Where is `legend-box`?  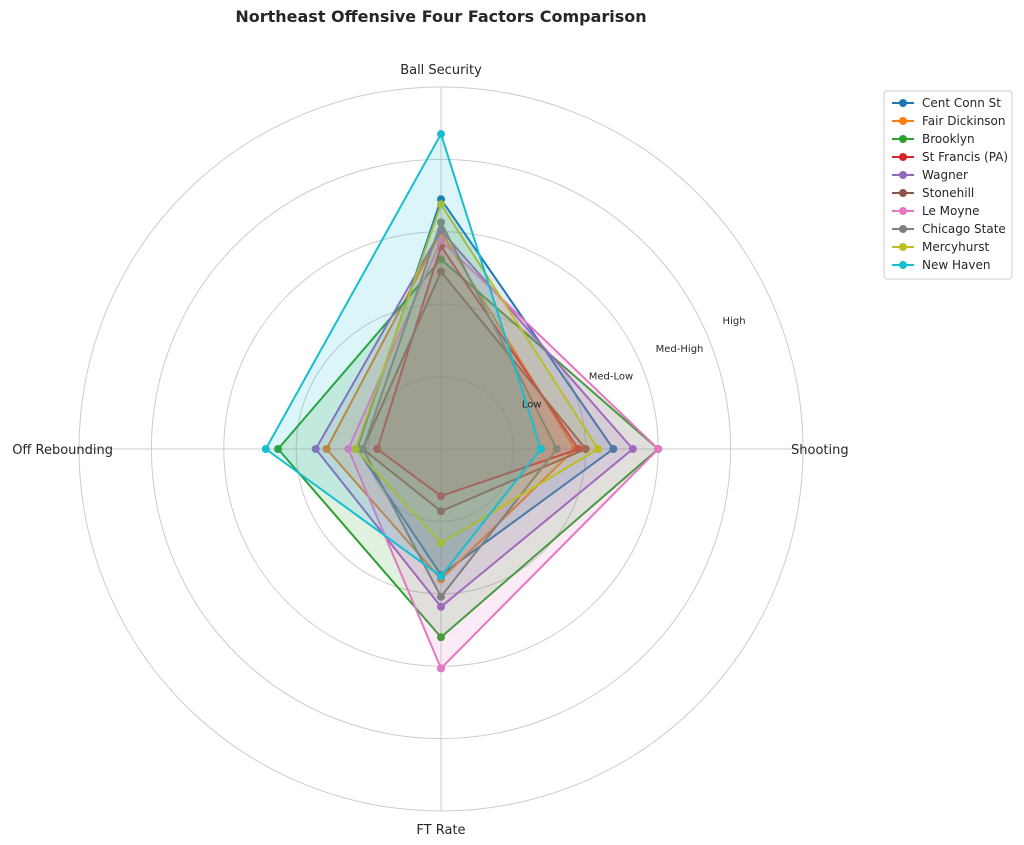
legend-box is located at coordinates (948, 185).